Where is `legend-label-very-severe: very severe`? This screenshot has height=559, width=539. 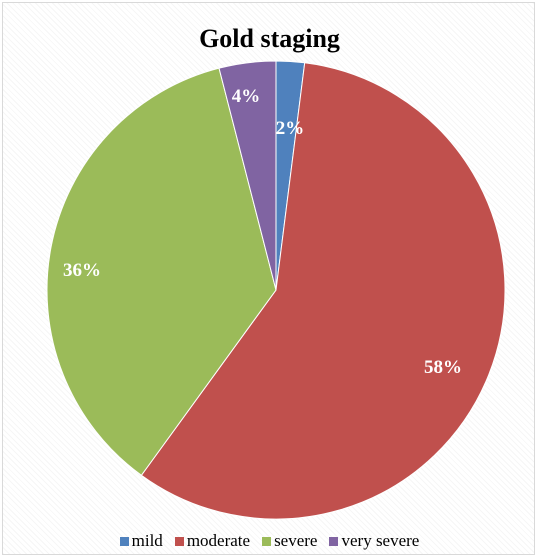 legend-label-very-severe: very severe is located at coordinates (380, 540).